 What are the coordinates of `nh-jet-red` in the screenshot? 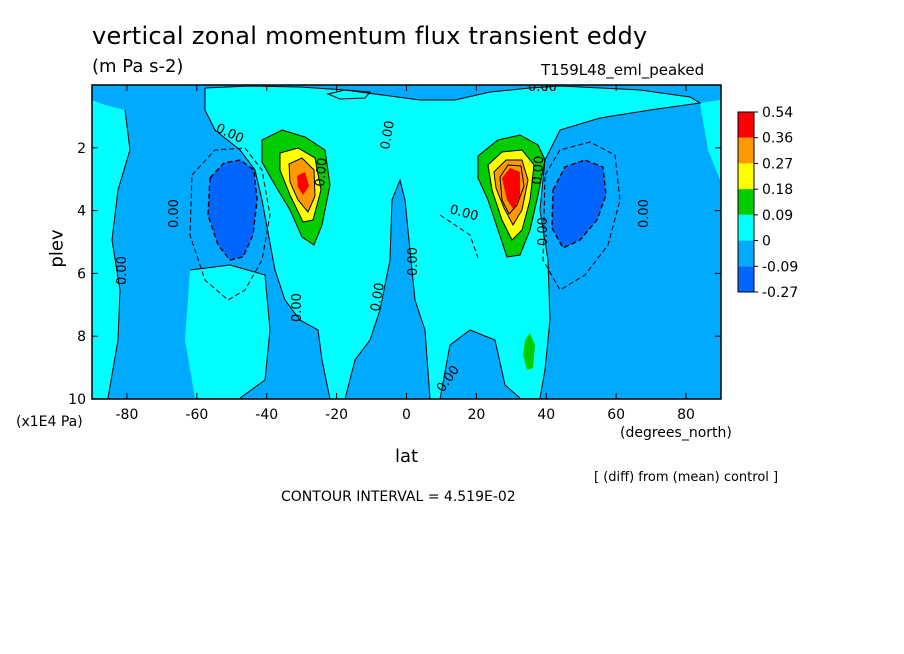 It's located at (511, 189).